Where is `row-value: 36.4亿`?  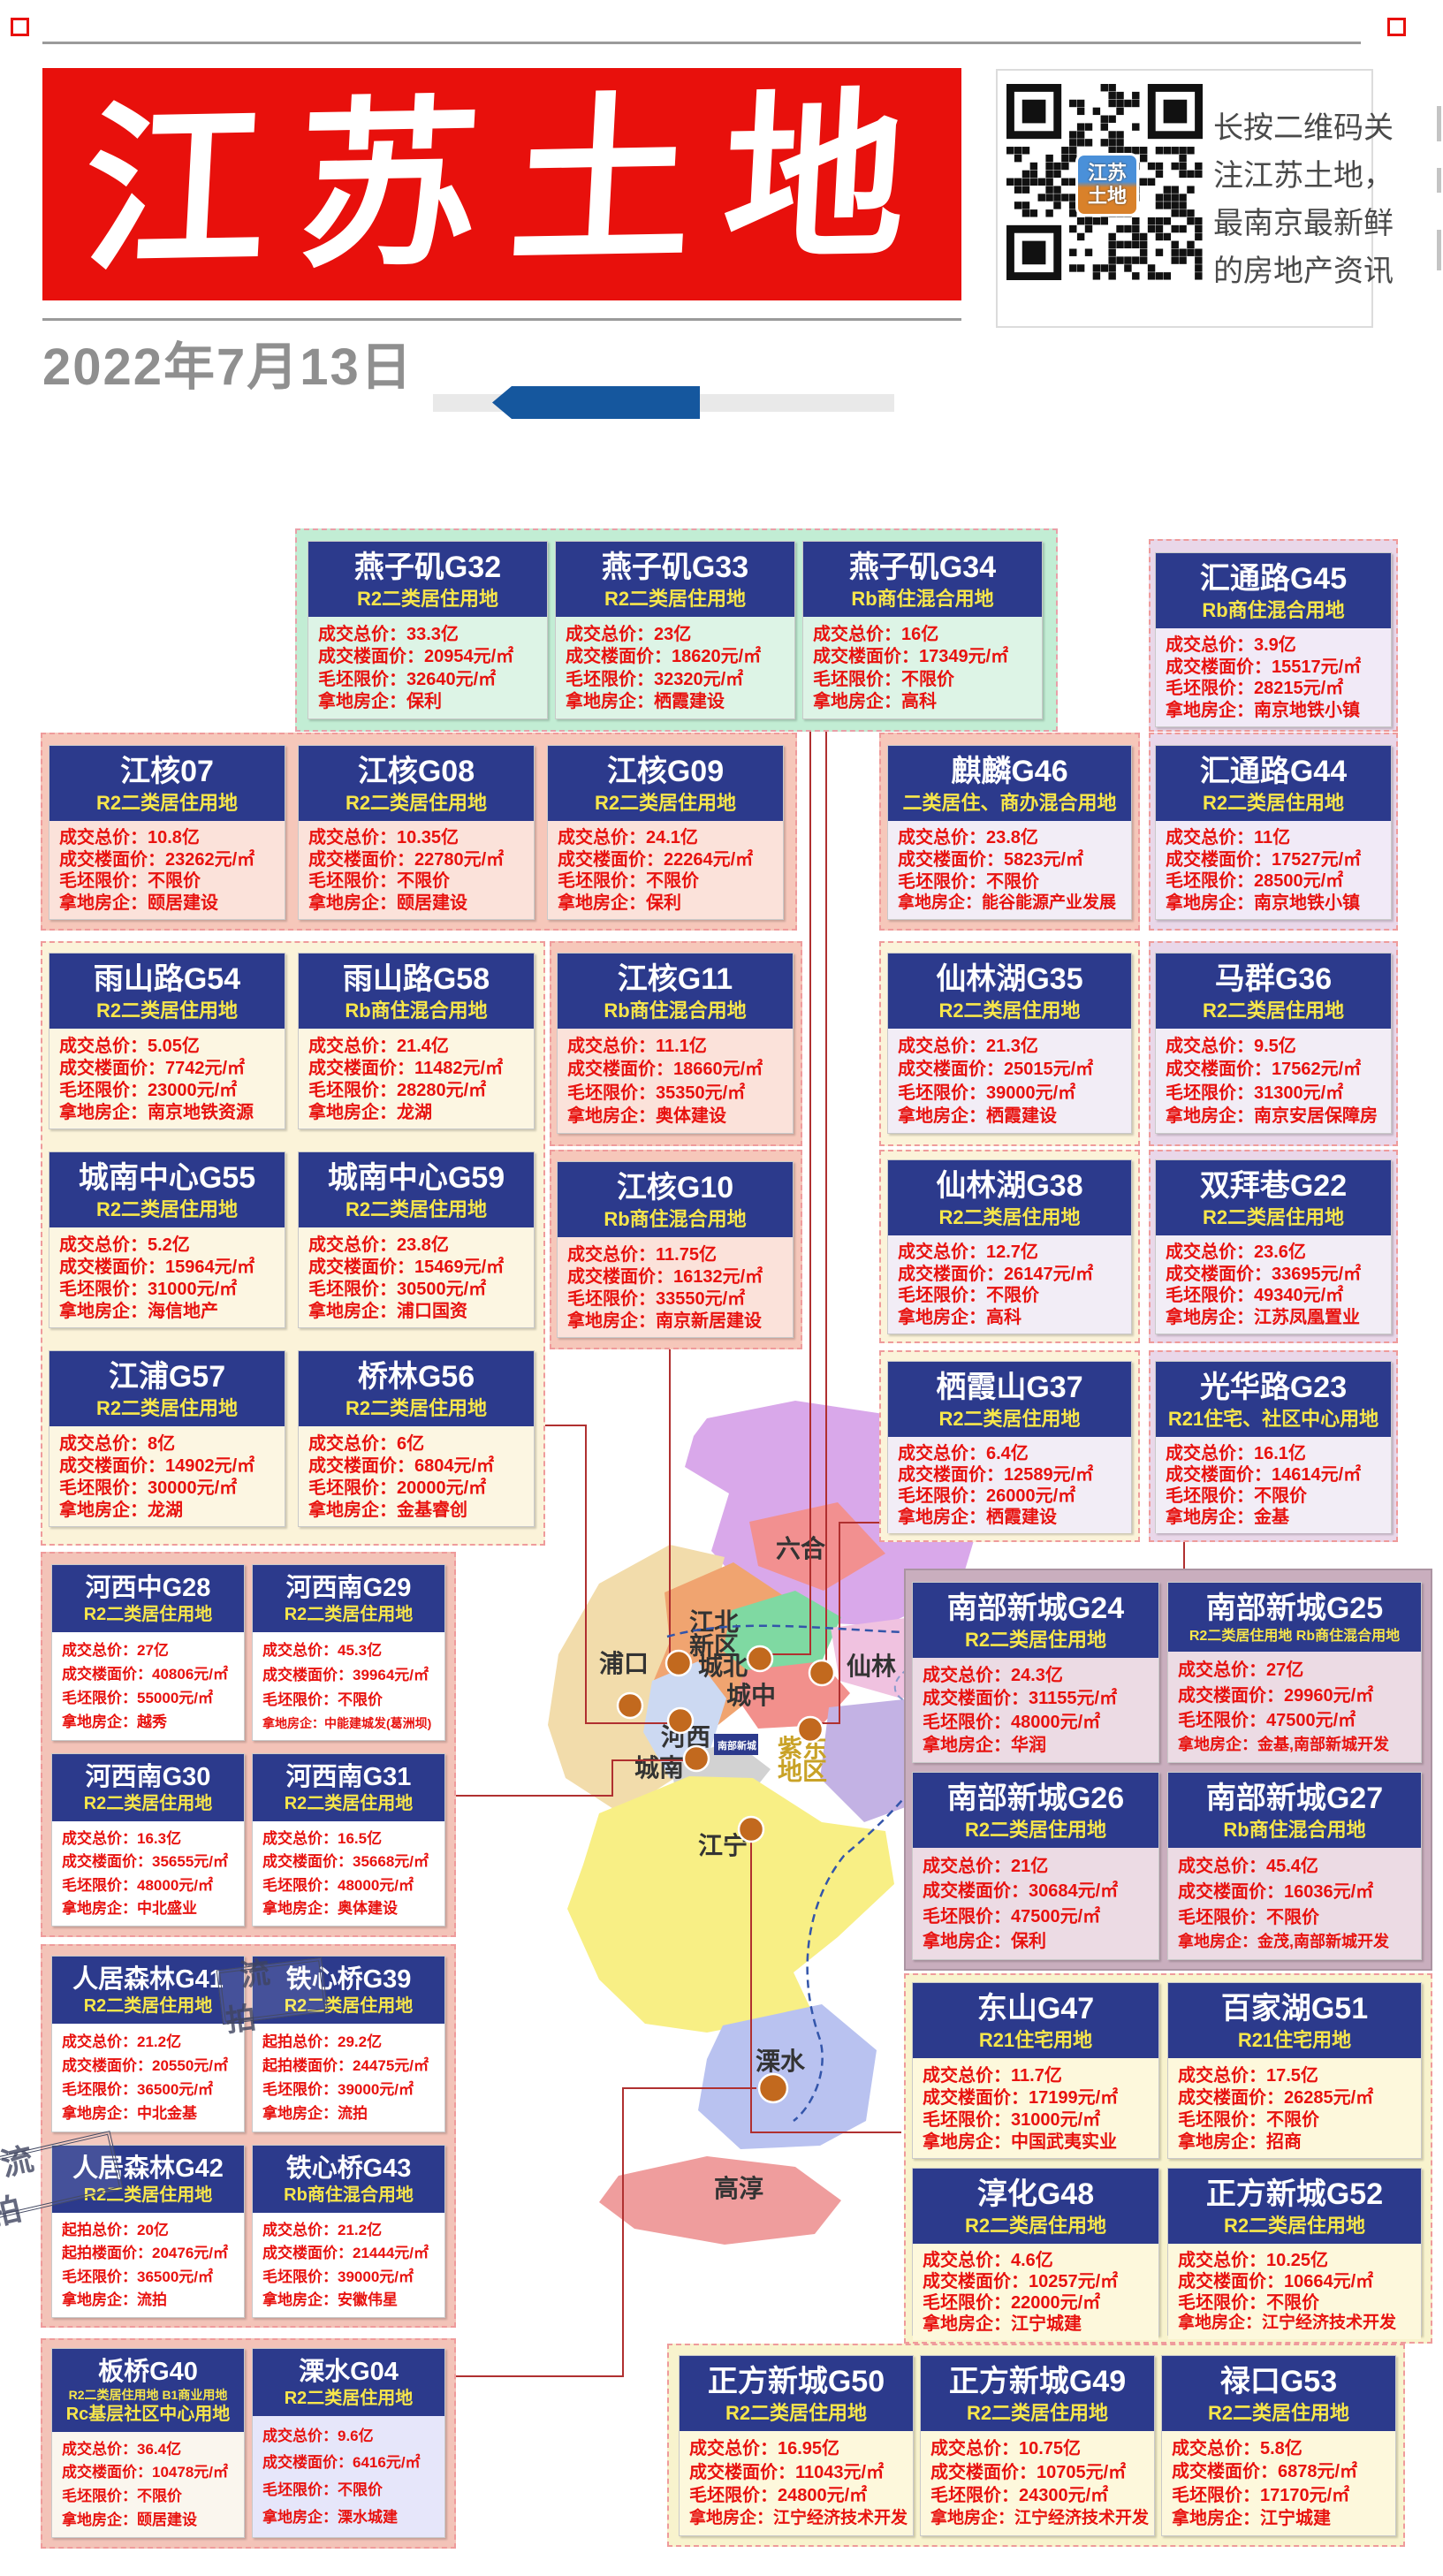 row-value: 36.4亿 is located at coordinates (159, 2449).